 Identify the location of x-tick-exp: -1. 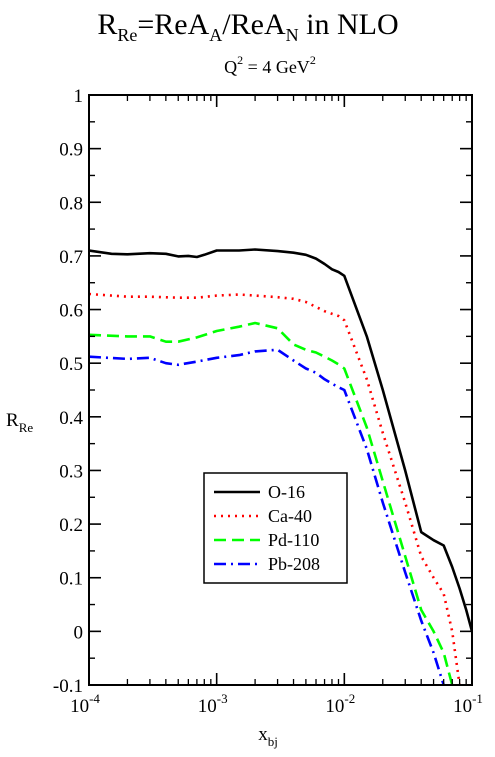
(477, 698).